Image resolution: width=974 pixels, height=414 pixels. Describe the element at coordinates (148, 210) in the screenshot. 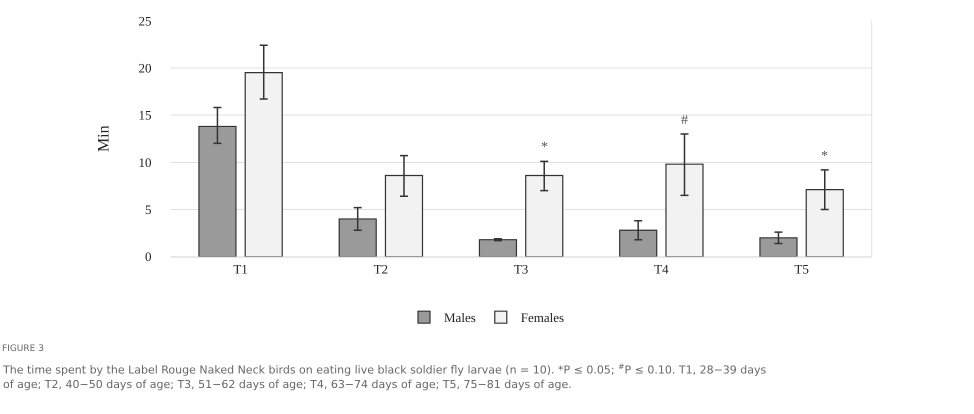

I see `y-tick-label: 5` at that location.